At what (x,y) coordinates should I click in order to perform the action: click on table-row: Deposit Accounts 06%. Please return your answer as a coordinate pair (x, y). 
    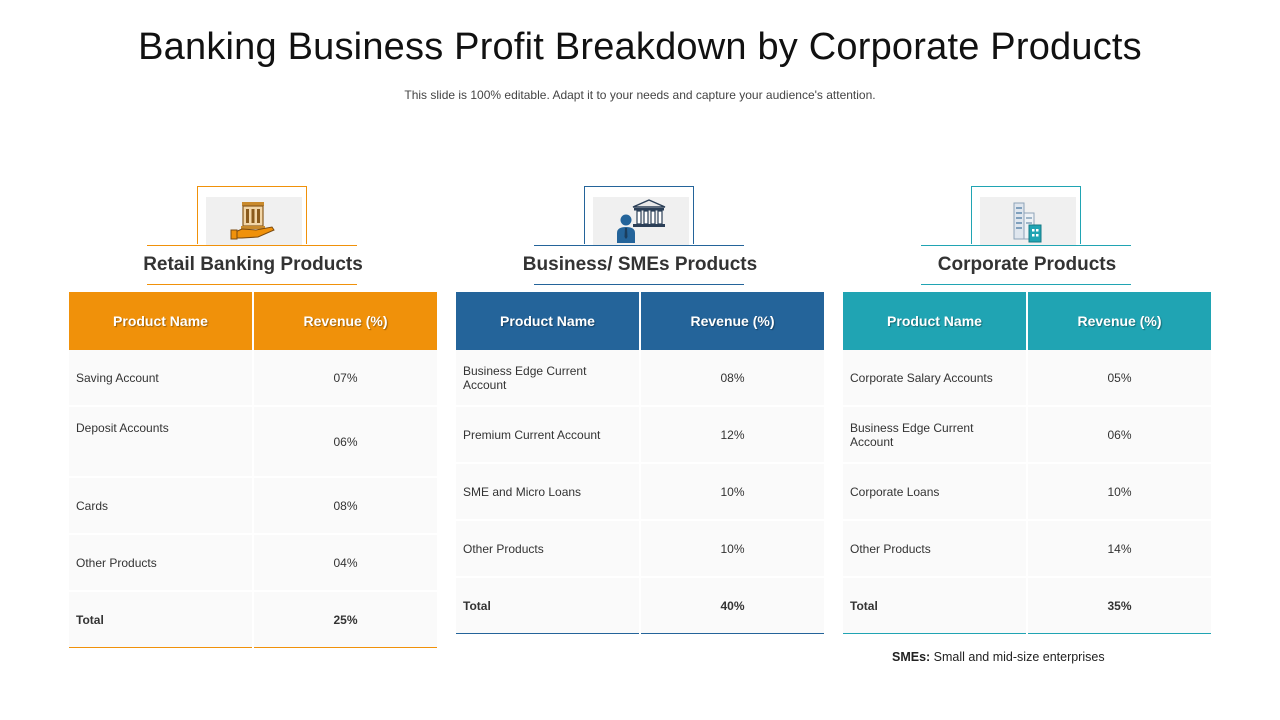
    Looking at the image, I should click on (253, 442).